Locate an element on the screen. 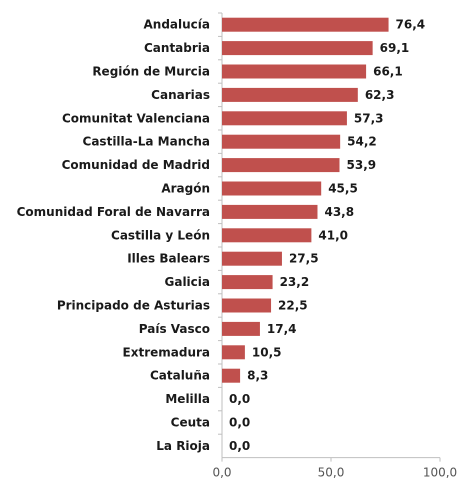 The height and width of the screenshot is (482, 459). data-label: 76,4 is located at coordinates (411, 25).